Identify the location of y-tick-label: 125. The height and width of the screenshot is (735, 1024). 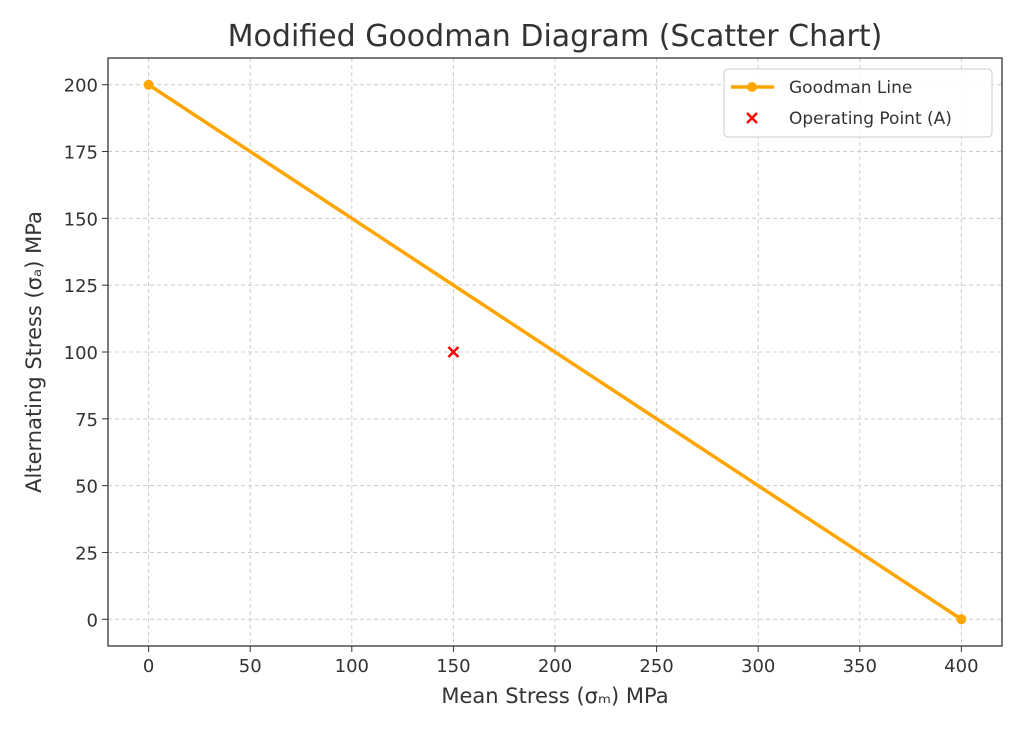
(81, 286).